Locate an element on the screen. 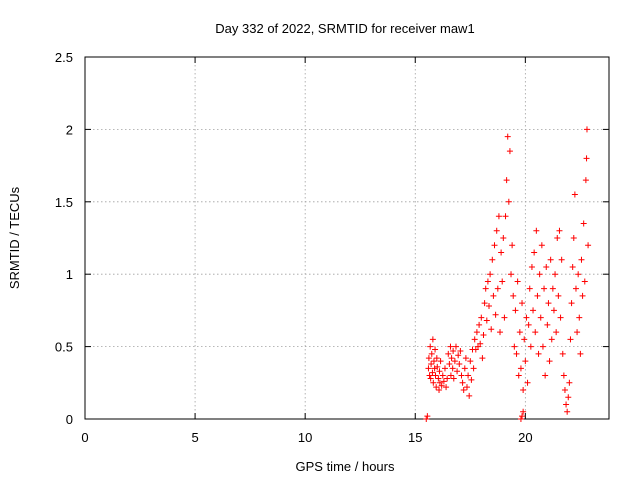 Image resolution: width=640 pixels, height=480 pixels. y-tick-label: 1 is located at coordinates (69, 274).